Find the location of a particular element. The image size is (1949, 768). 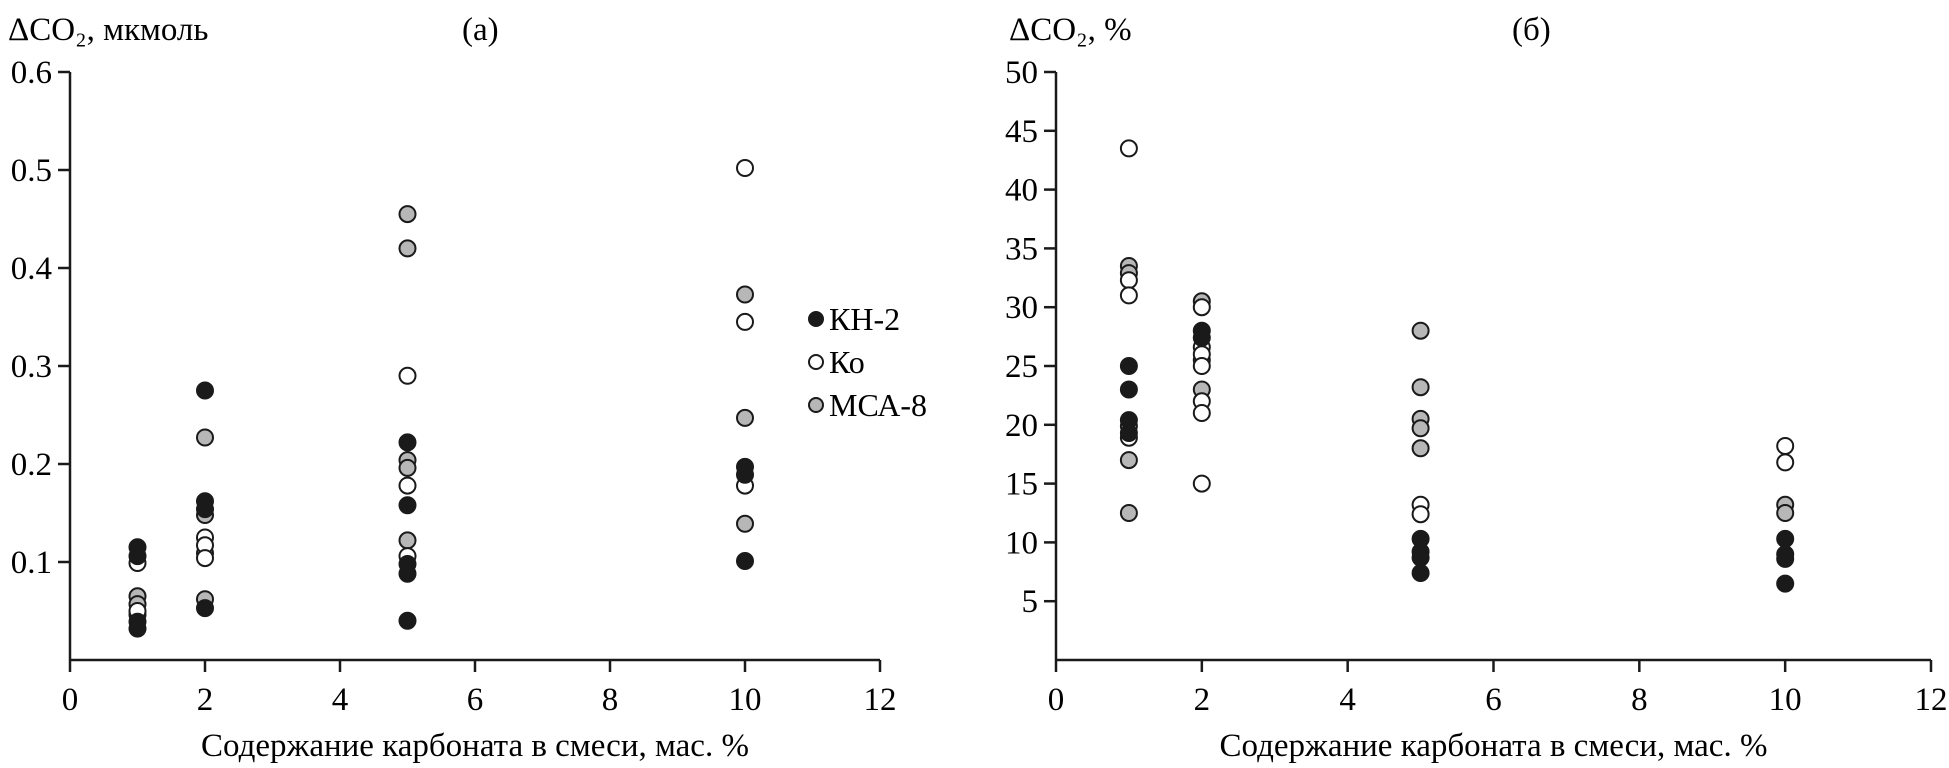

y-axis-title: ΔCO₂, мкмоль is located at coordinates (108, 30).